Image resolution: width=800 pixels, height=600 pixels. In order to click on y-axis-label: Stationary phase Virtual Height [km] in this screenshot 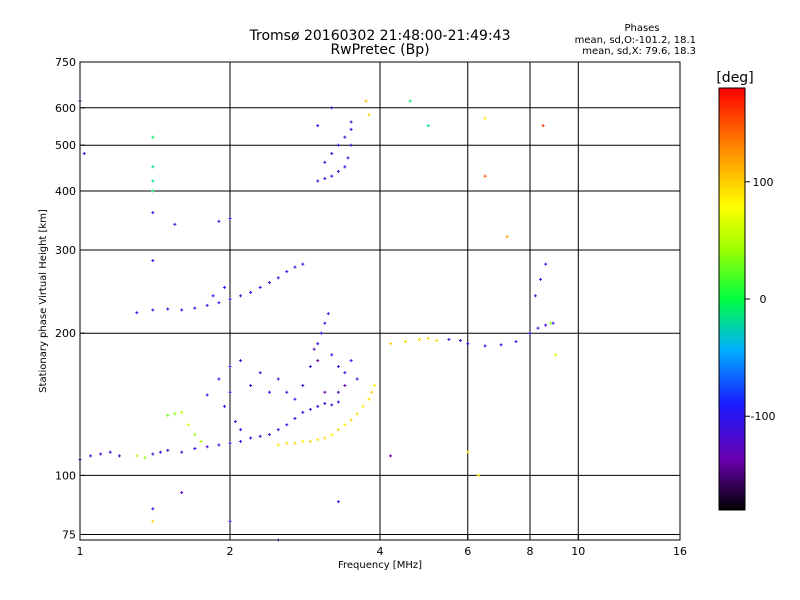, I will do `click(43, 301)`.